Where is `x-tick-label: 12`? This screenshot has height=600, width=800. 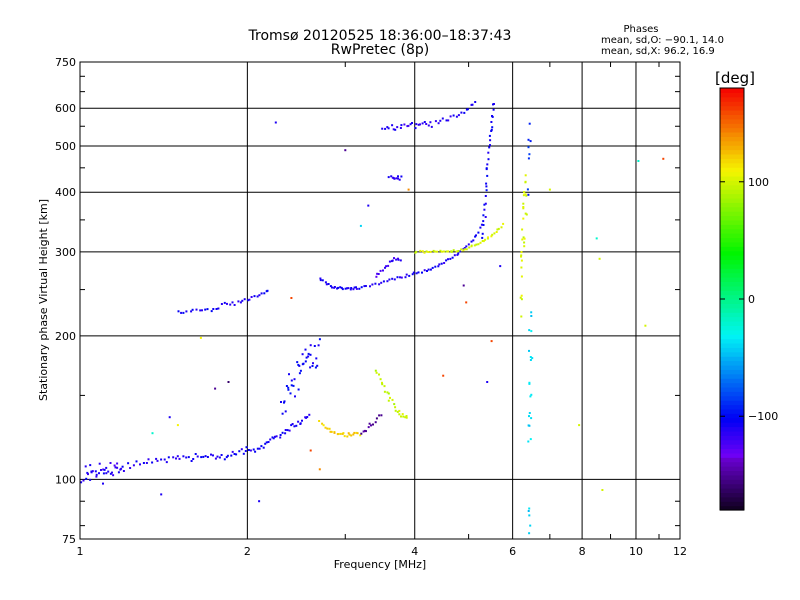
x-tick-label: 12 is located at coordinates (680, 551).